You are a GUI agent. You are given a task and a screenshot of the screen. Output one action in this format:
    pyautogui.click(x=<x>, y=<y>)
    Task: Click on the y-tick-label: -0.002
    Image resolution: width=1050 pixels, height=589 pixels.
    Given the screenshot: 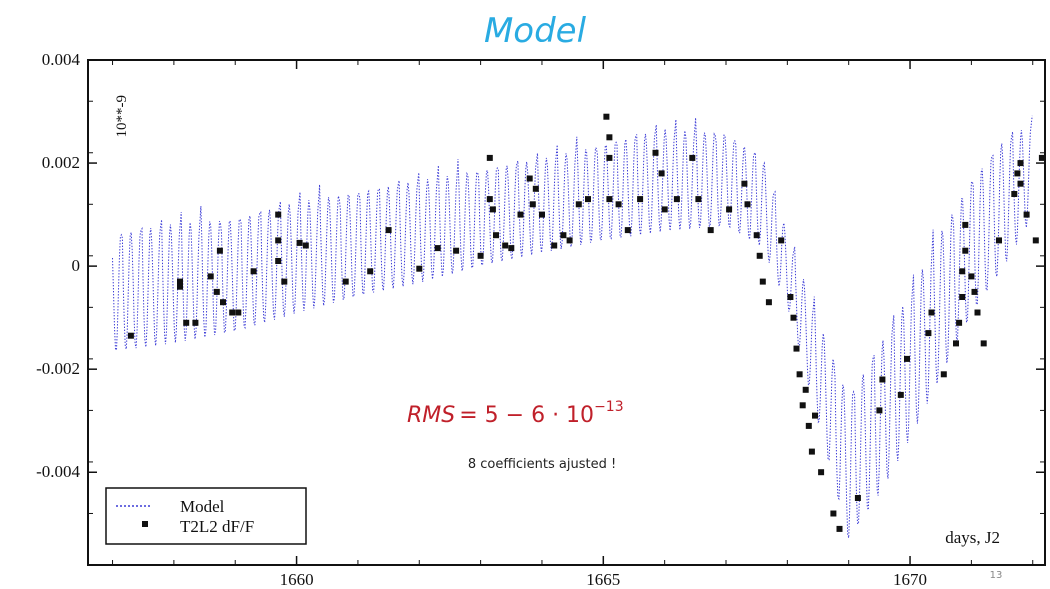 What is the action you would take?
    pyautogui.click(x=58, y=368)
    